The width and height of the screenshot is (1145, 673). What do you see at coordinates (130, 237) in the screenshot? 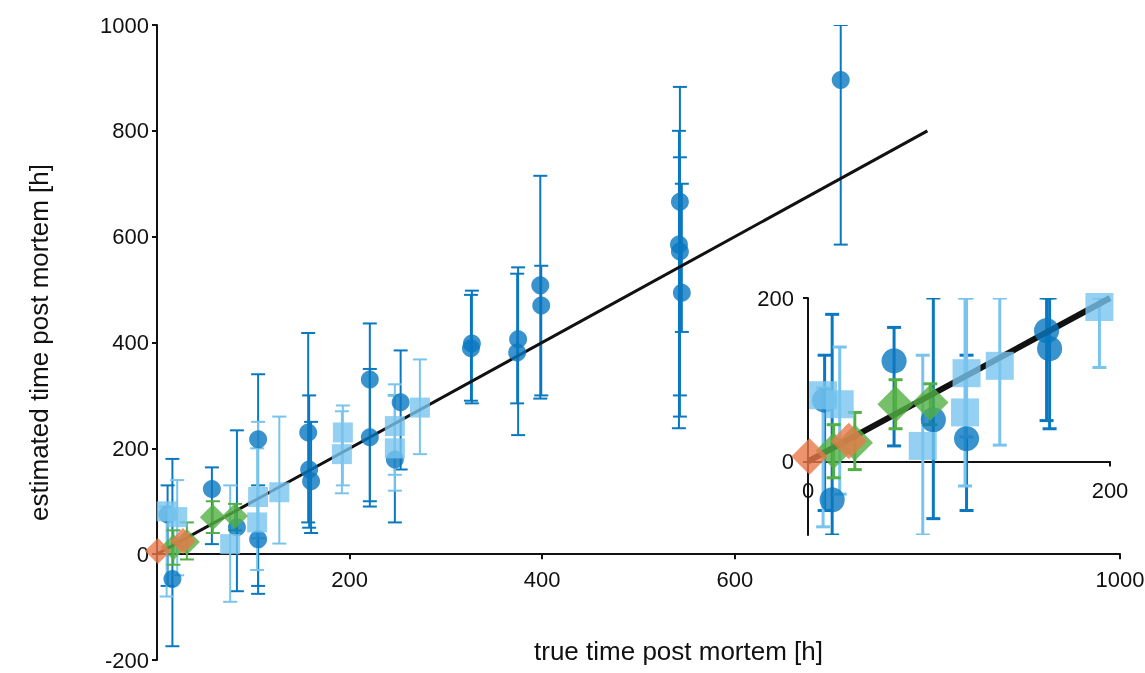
I see `y-tick-label: 600` at bounding box center [130, 237].